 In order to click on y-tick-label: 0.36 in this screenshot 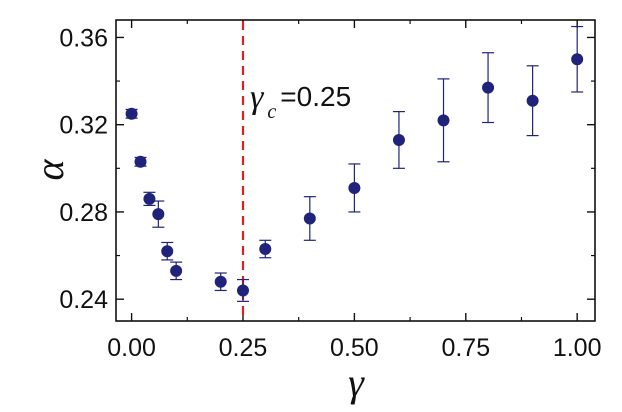, I will do `click(83, 38)`.